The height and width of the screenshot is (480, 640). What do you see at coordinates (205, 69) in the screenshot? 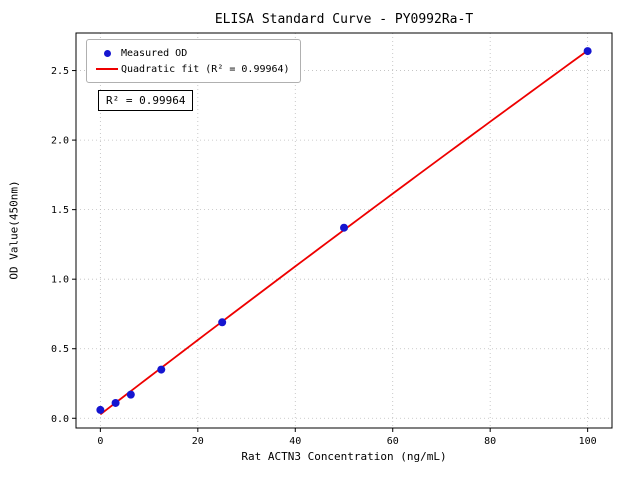
I see `legend-label-quadratic-fit: Quadratic fit (R² = 0.99964)` at bounding box center [205, 69].